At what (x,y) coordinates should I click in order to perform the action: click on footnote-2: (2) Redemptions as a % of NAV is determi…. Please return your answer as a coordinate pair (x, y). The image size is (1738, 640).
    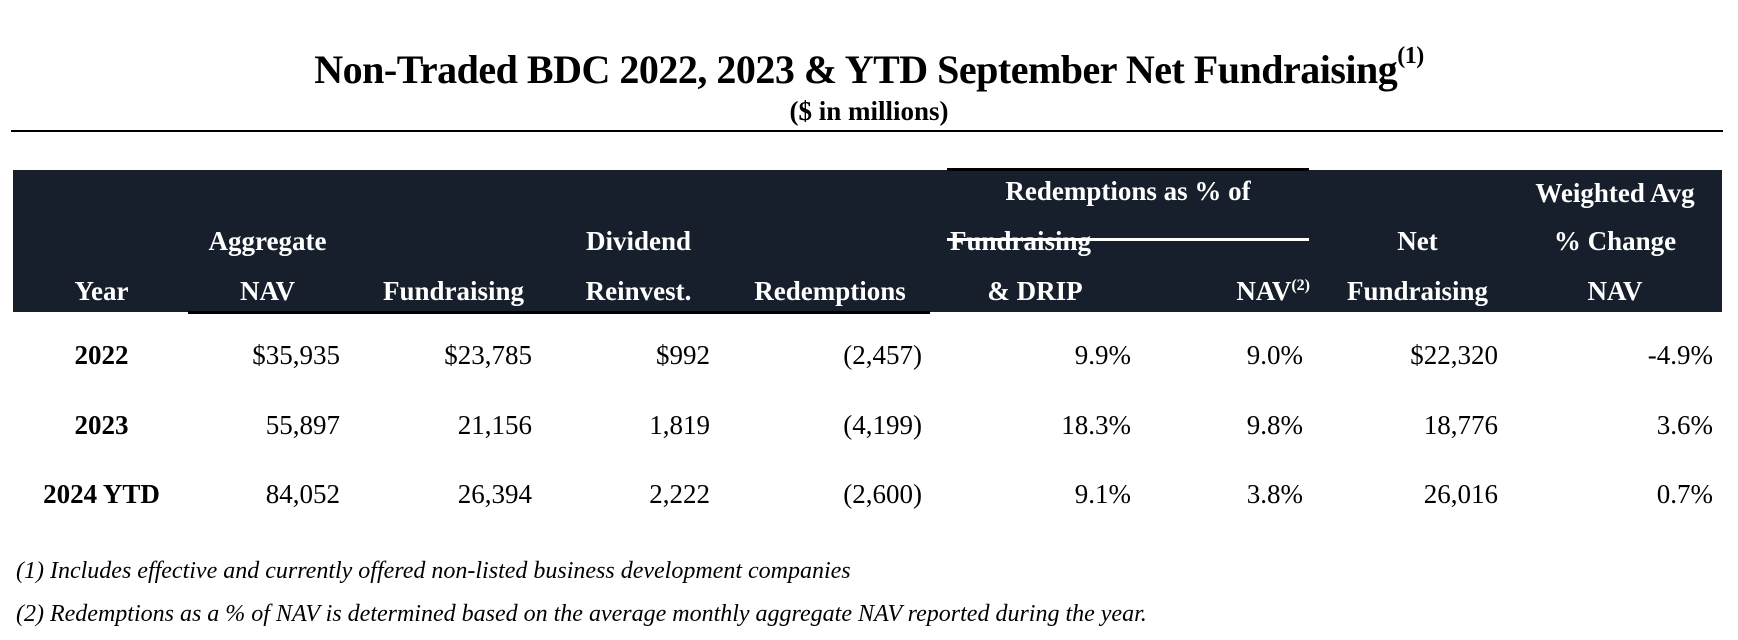
    Looking at the image, I should click on (581, 614).